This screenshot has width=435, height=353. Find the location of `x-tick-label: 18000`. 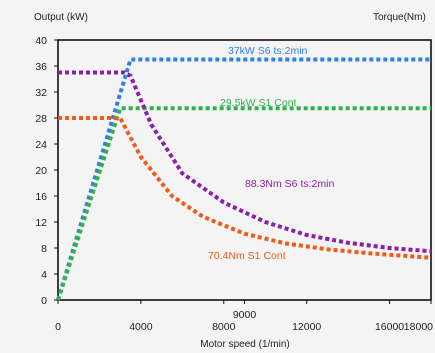

x-tick-label: 18000 is located at coordinates (418, 327).